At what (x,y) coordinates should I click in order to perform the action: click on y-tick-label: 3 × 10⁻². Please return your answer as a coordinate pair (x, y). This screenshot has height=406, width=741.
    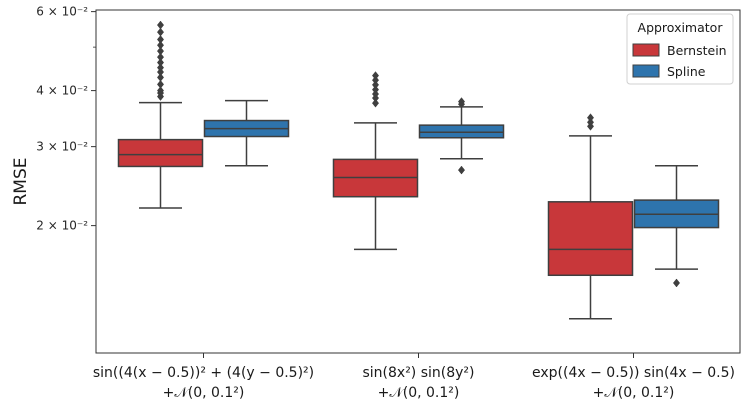
    Looking at the image, I should click on (62, 147).